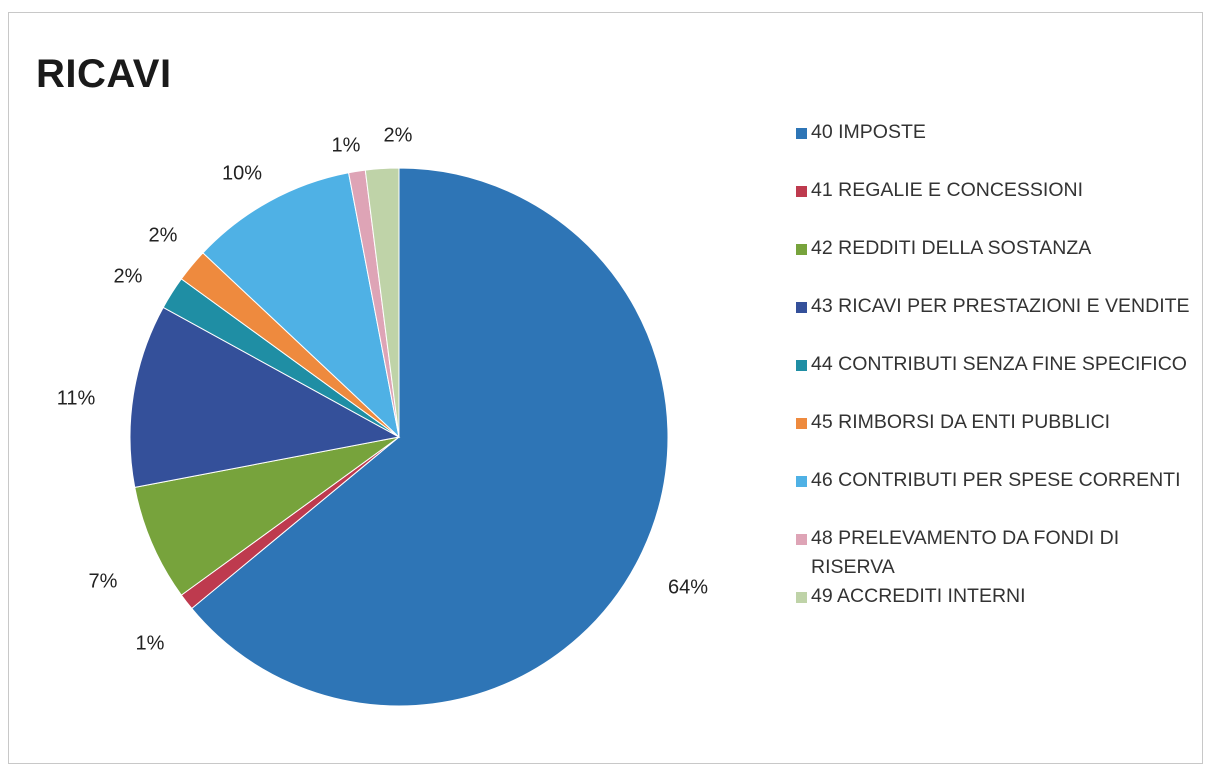 The image size is (1209, 769). What do you see at coordinates (965, 552) in the screenshot?
I see `legend-label: 48 PRELEVAMENTO DA FONDI DI RISERVA` at bounding box center [965, 552].